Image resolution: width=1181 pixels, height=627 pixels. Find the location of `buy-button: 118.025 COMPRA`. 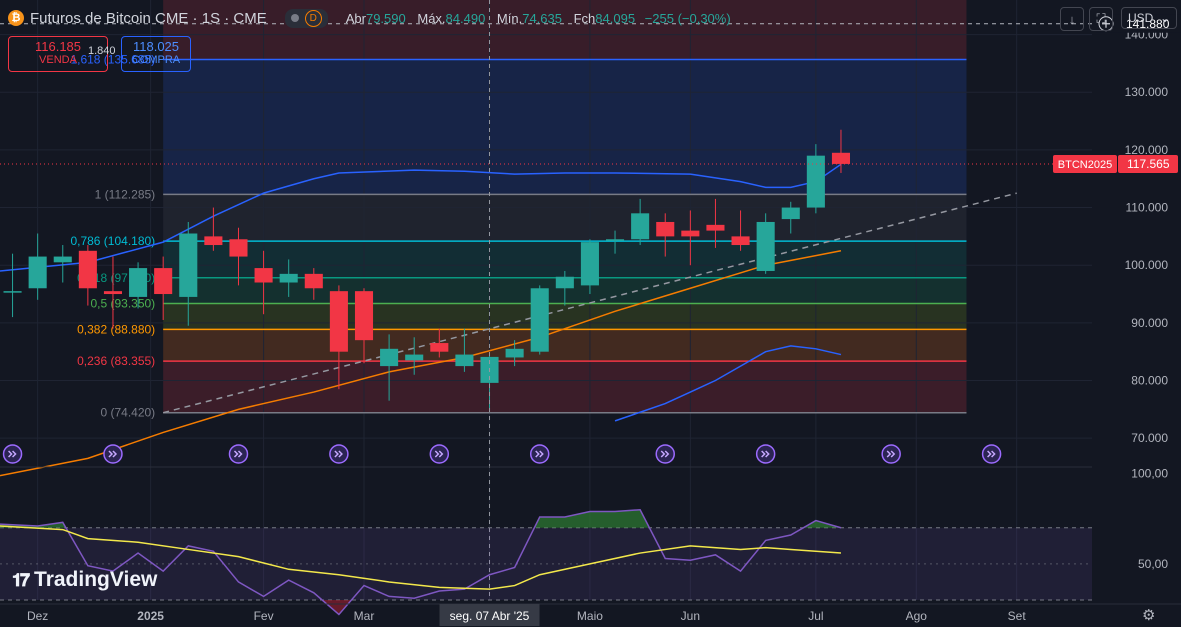

buy-button: 118.025 COMPRA is located at coordinates (156, 54).